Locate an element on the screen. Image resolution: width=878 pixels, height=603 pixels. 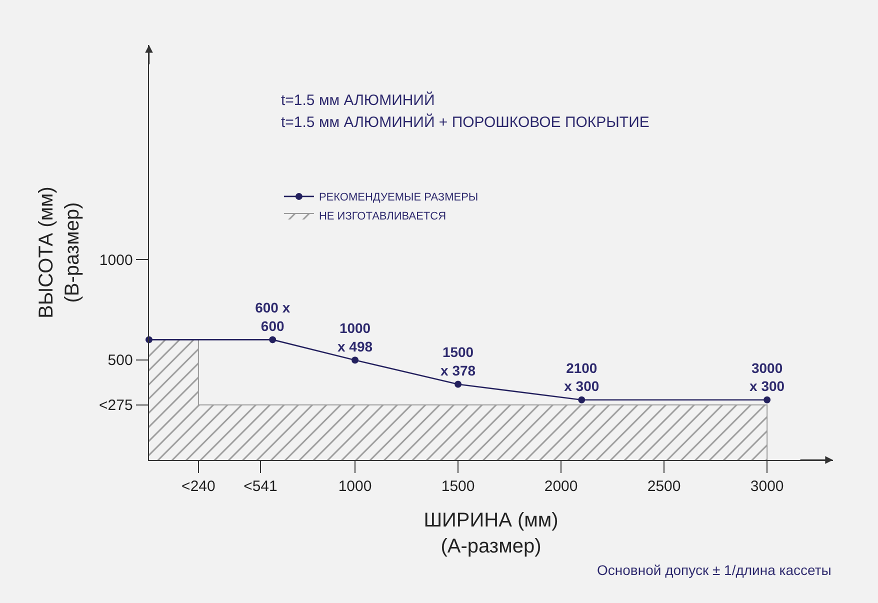
data-label: 600 x 600 is located at coordinates (272, 317).